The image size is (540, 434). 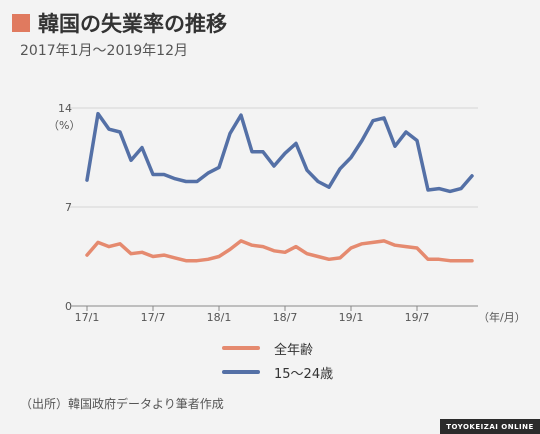 I want to click on source-note: （出所）韓国政府データより筆者作成, so click(x=122, y=404).